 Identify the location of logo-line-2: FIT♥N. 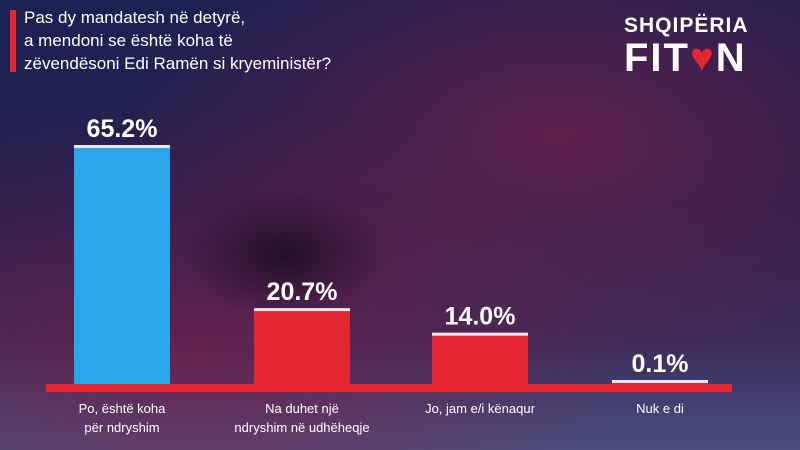
(704, 58).